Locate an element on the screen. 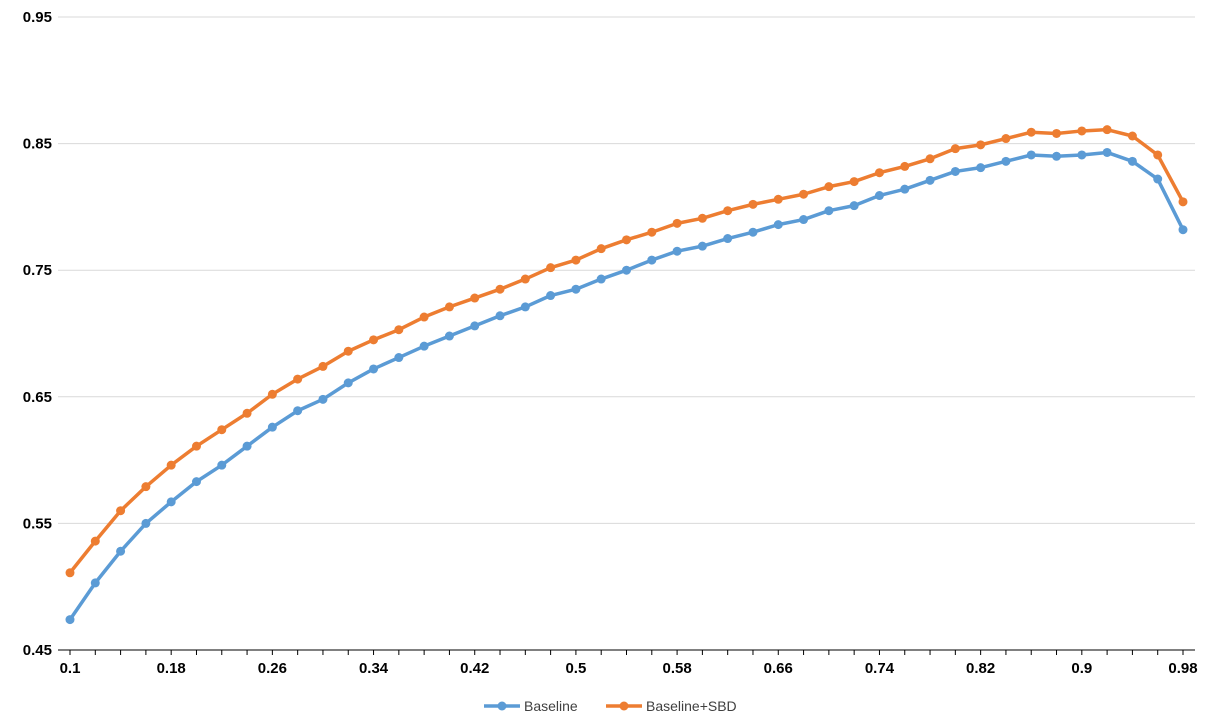 Image resolution: width=1215 pixels, height=725 pixels. legend-label: Baseline+SBD is located at coordinates (691, 706).